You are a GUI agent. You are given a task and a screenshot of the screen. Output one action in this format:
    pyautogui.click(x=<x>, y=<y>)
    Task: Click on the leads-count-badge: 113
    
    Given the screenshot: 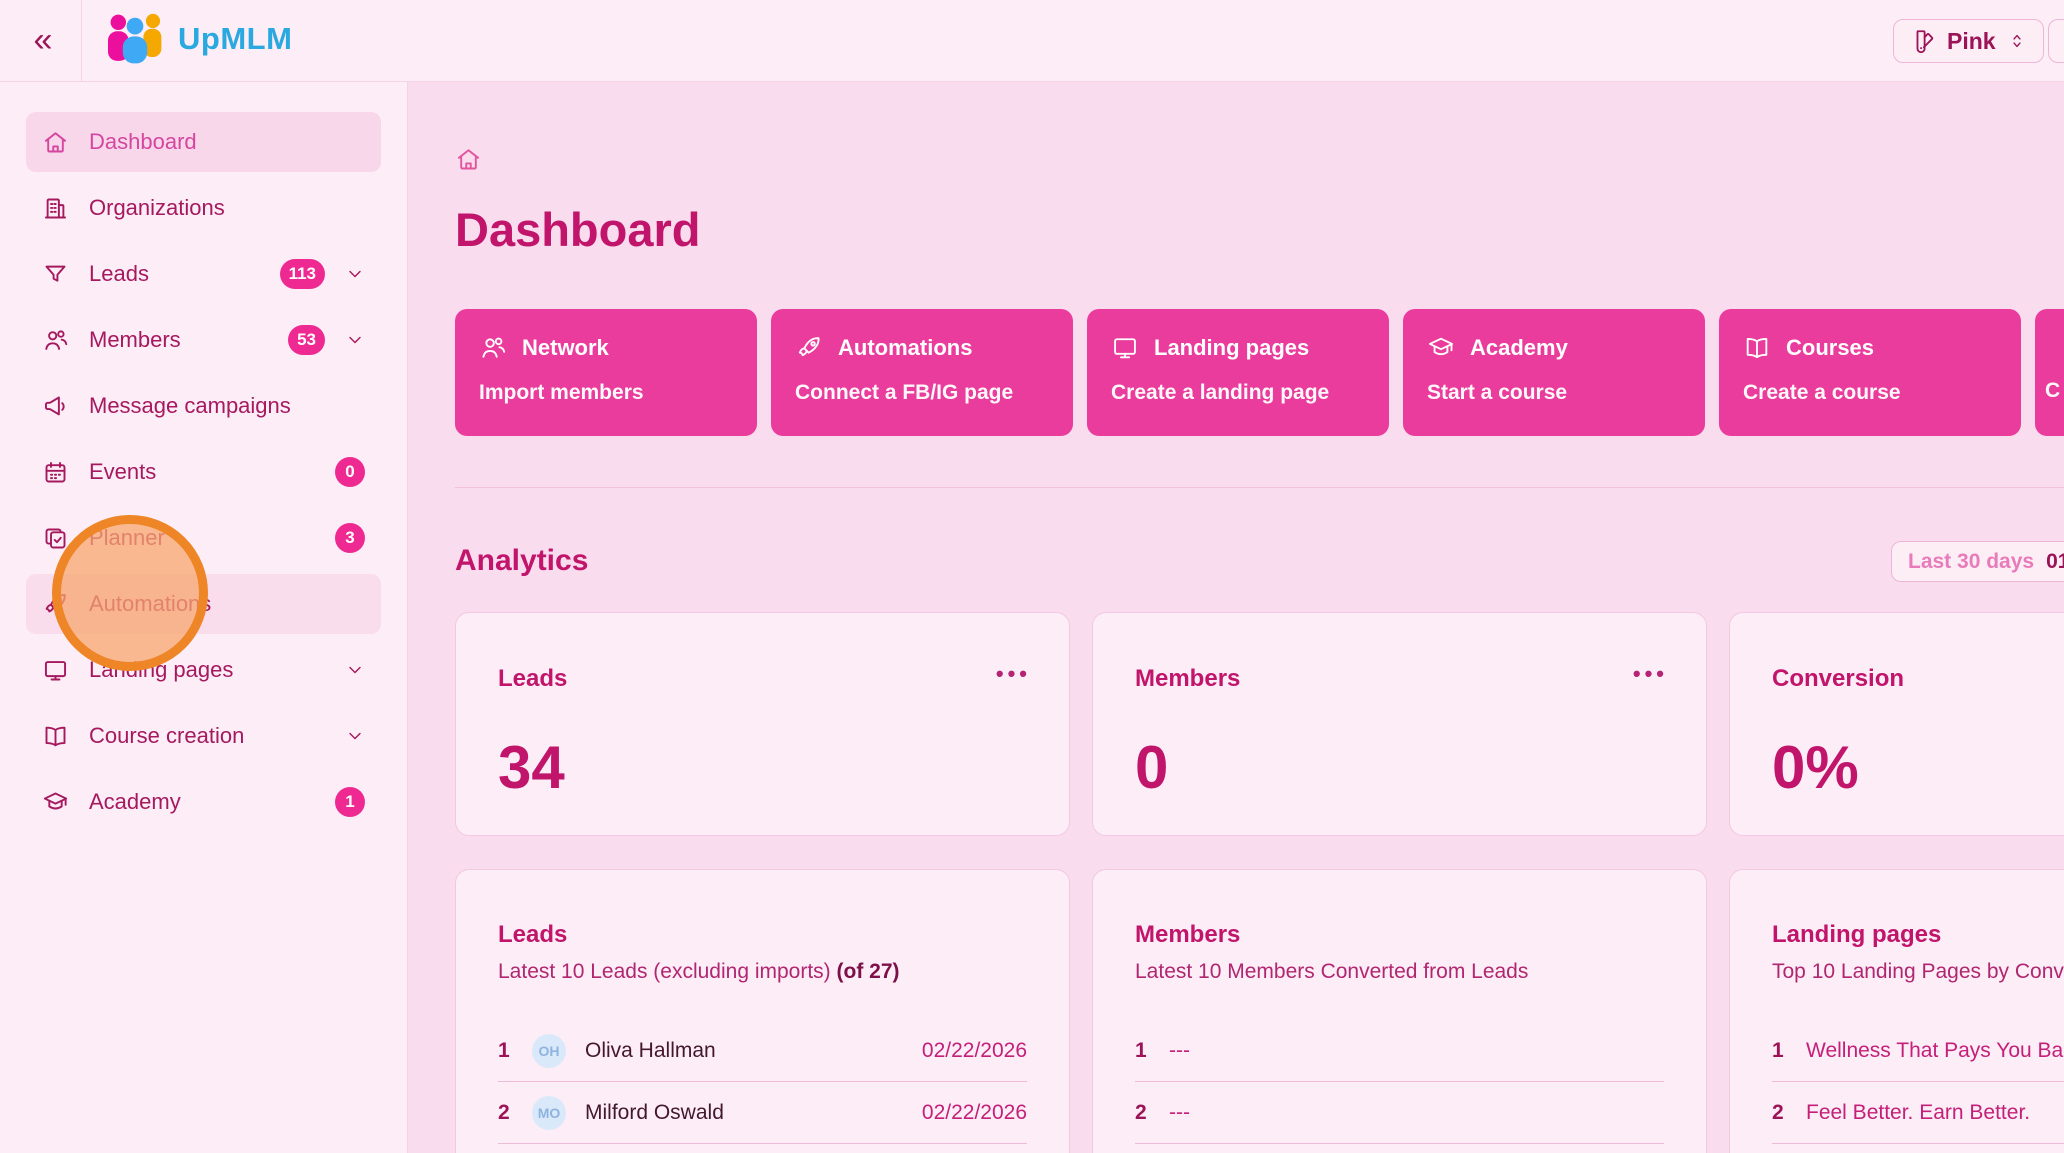 What is the action you would take?
    pyautogui.click(x=302, y=274)
    